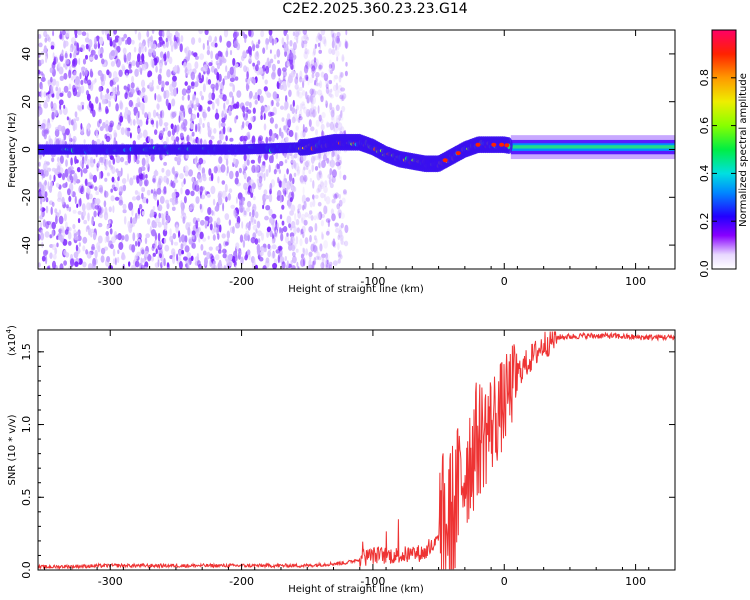 The height and width of the screenshot is (600, 750). I want to click on x-tick-label: -300, so click(110, 581).